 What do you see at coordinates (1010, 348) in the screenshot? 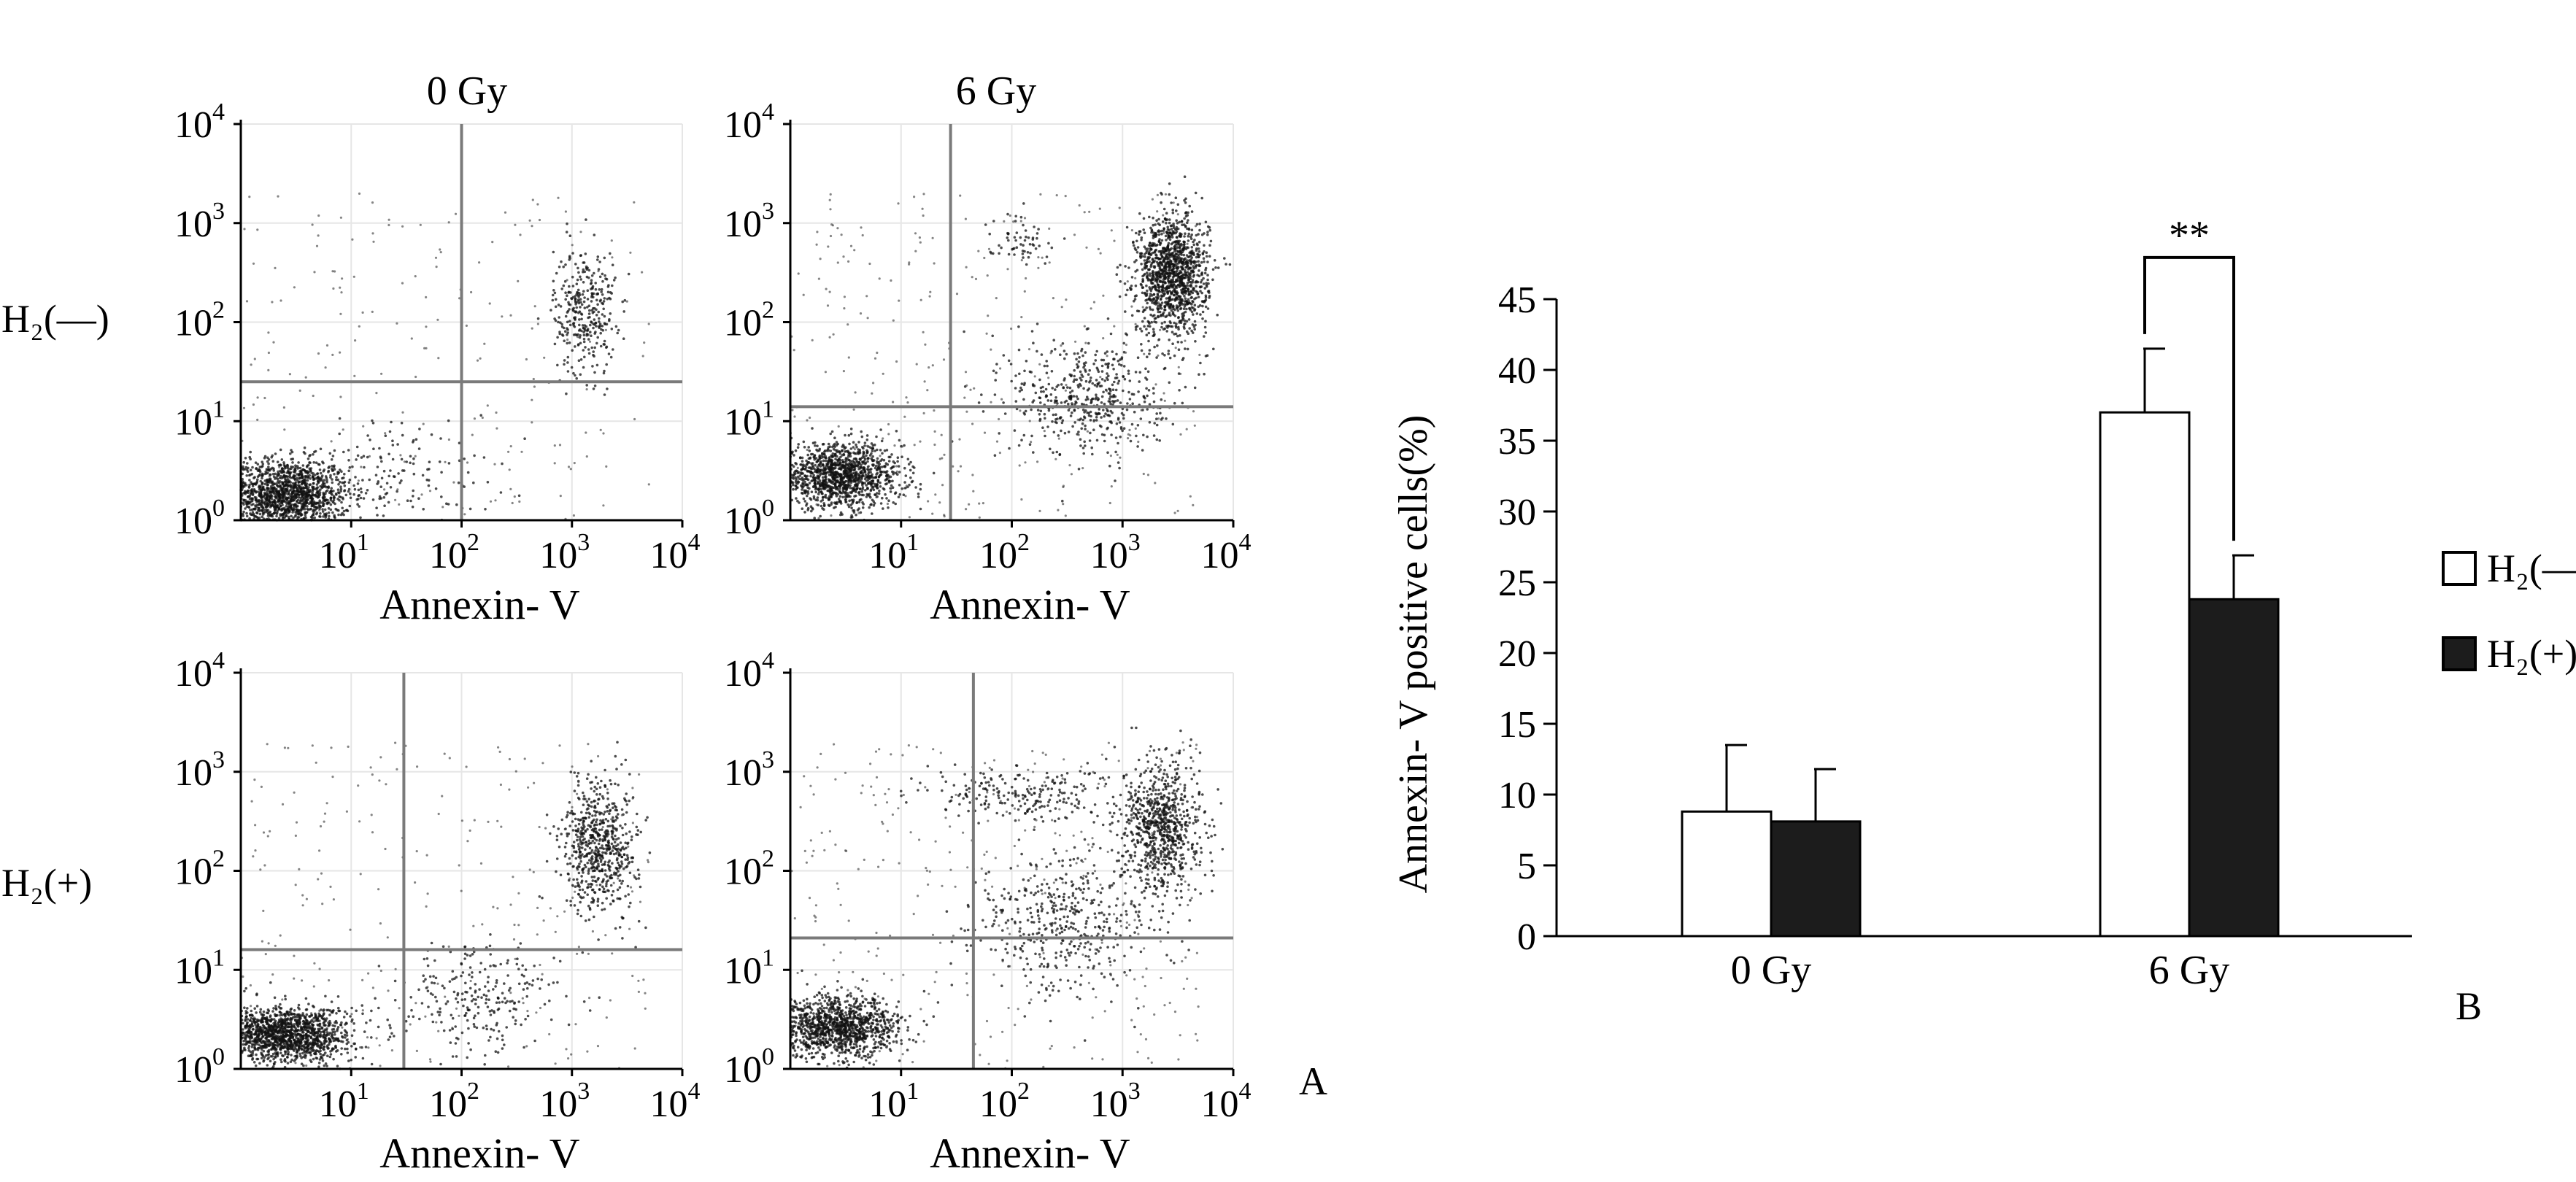
I see `scatter-points` at bounding box center [1010, 348].